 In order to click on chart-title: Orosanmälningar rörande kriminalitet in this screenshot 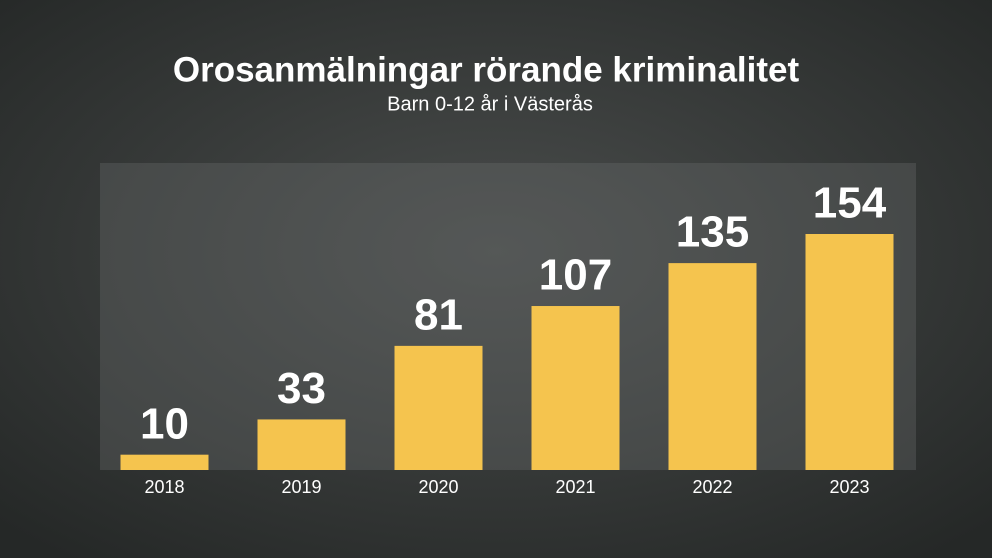, I will do `click(486, 69)`.